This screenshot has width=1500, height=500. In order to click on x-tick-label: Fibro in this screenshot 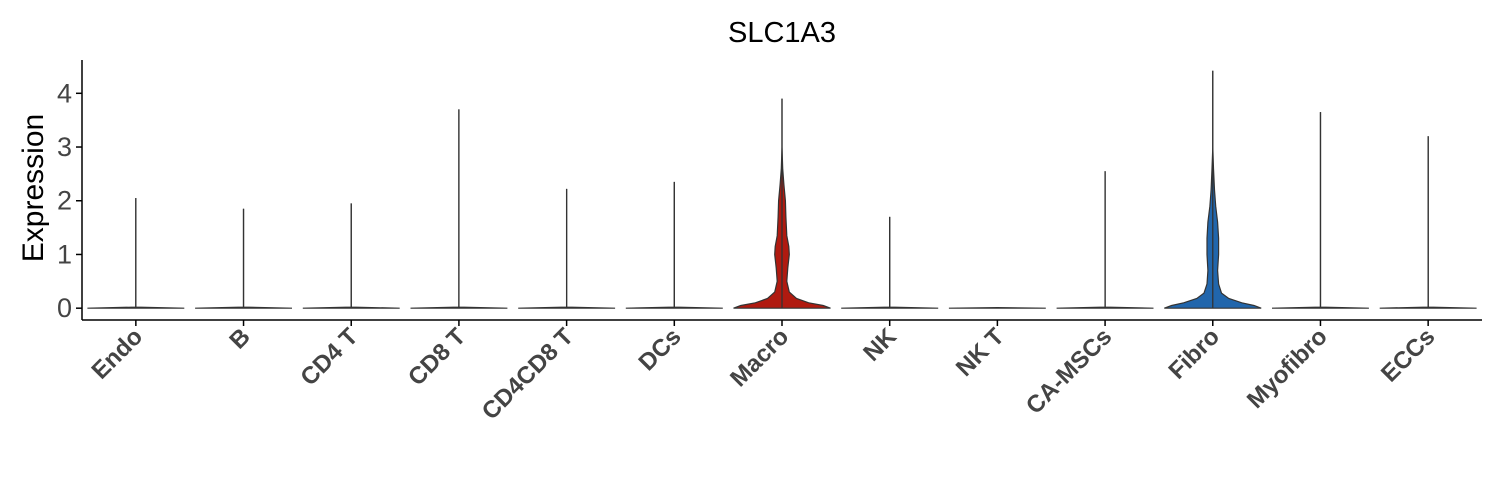, I will do `click(1194, 354)`.